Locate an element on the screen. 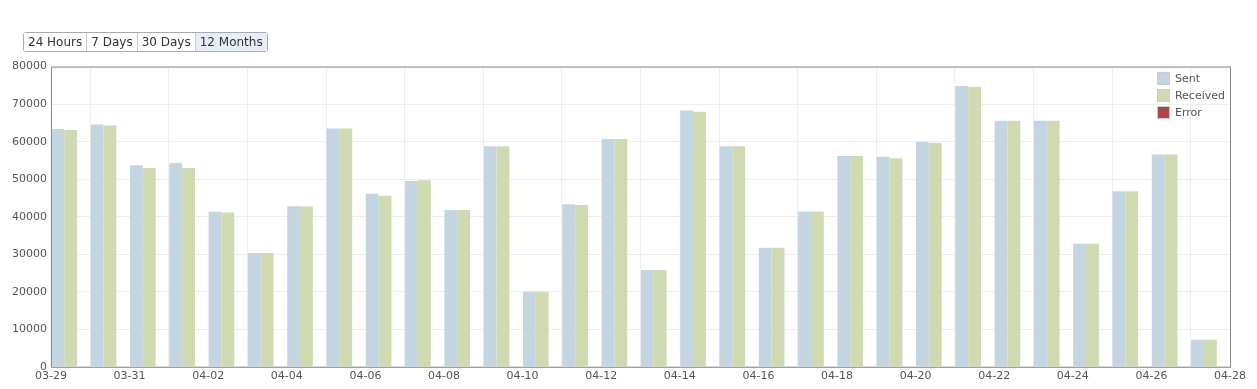 This screenshot has height=389, width=1257. x-tick-label: 04-28 is located at coordinates (1230, 376).